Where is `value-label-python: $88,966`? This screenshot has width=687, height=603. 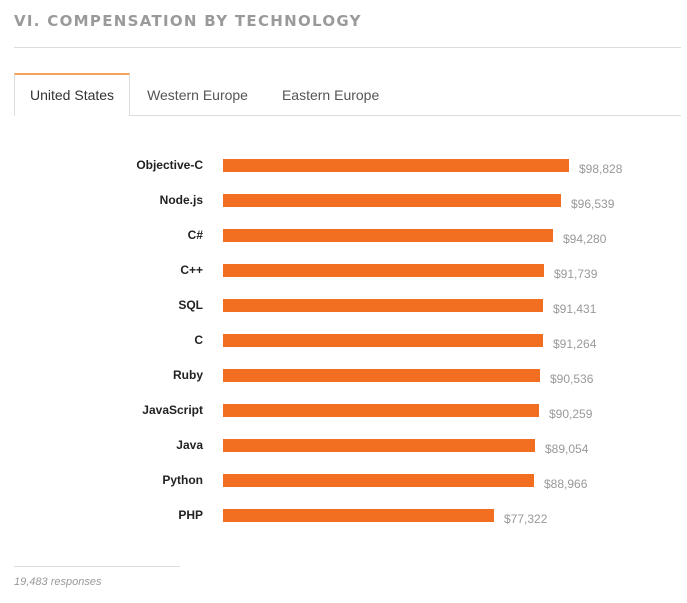
value-label-python: $88,966 is located at coordinates (566, 484).